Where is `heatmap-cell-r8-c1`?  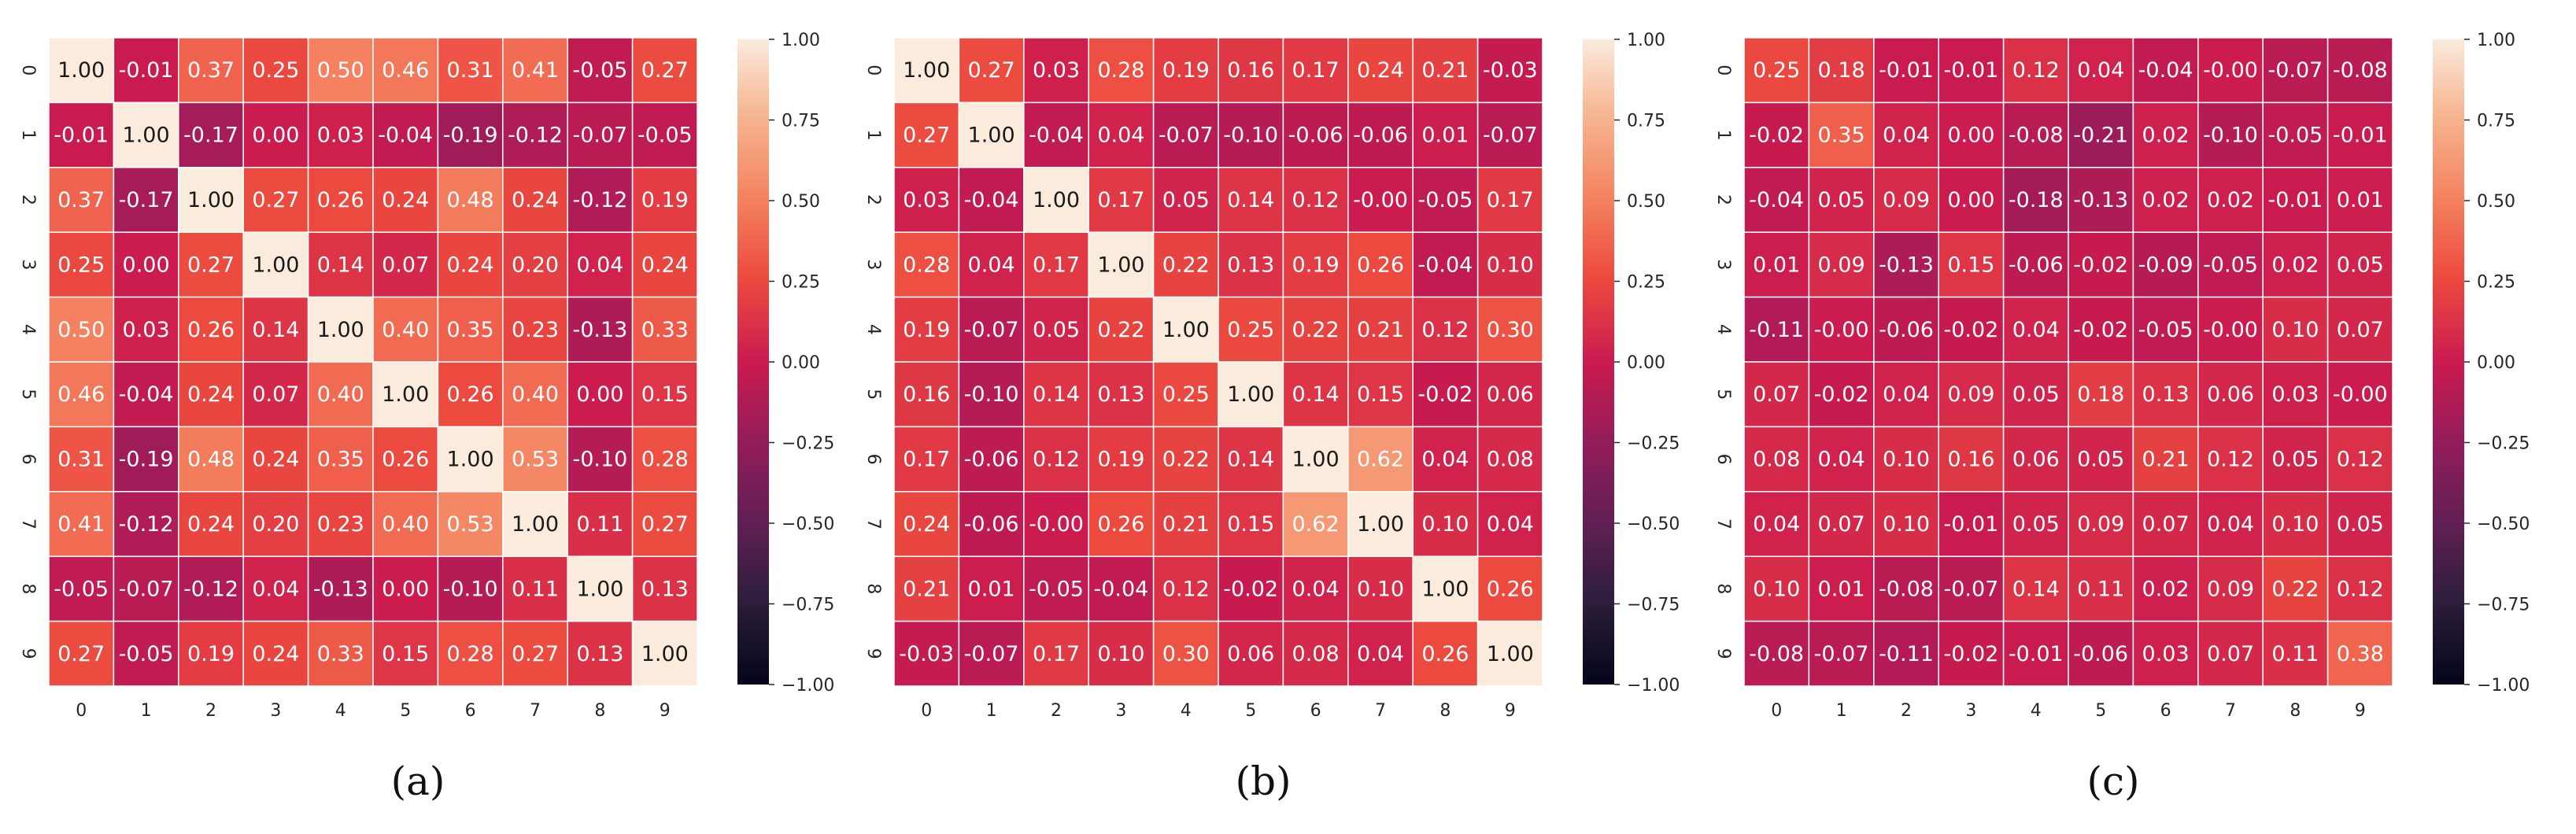
heatmap-cell-r8-c1 is located at coordinates (146, 589).